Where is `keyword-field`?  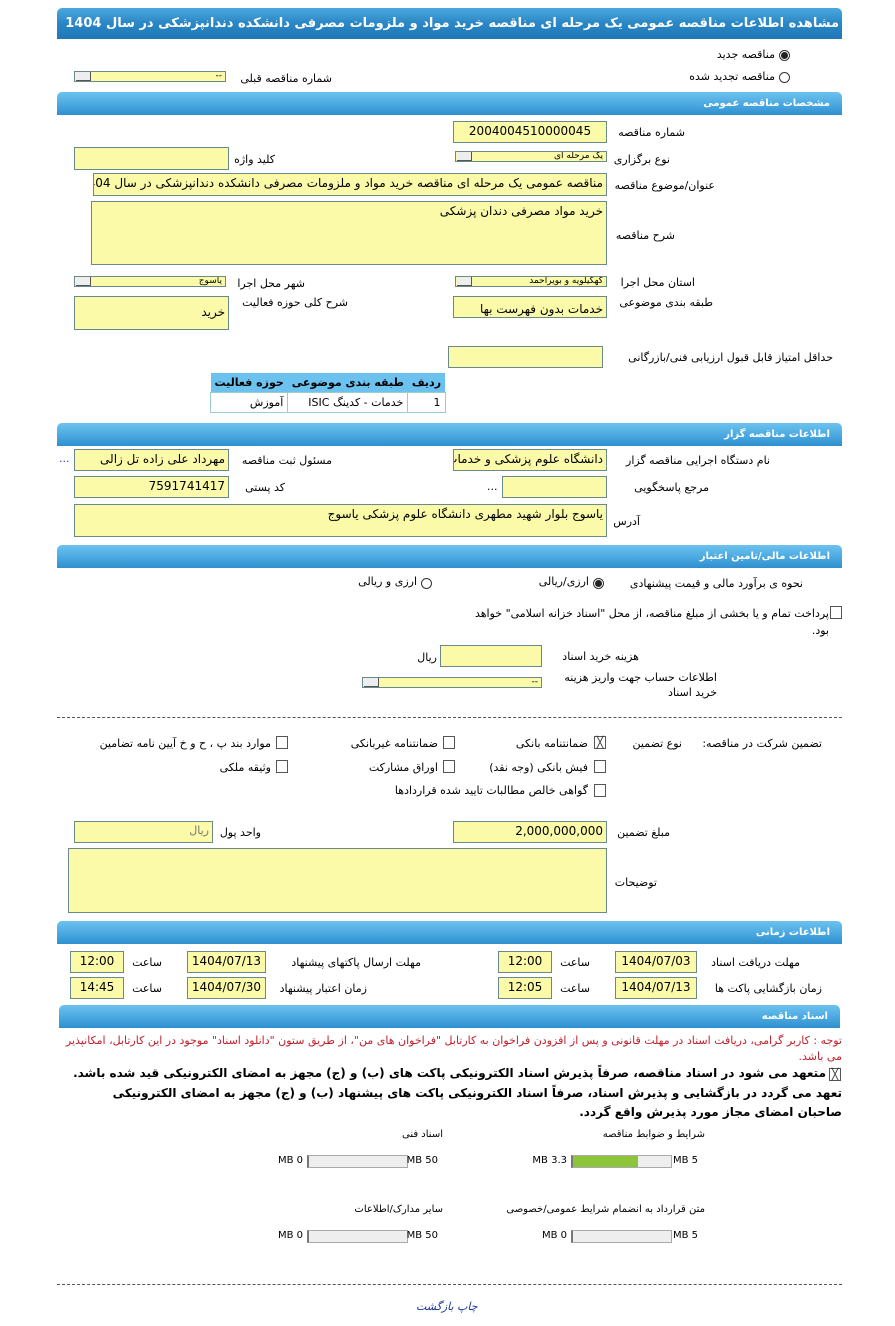 keyword-field is located at coordinates (151, 158).